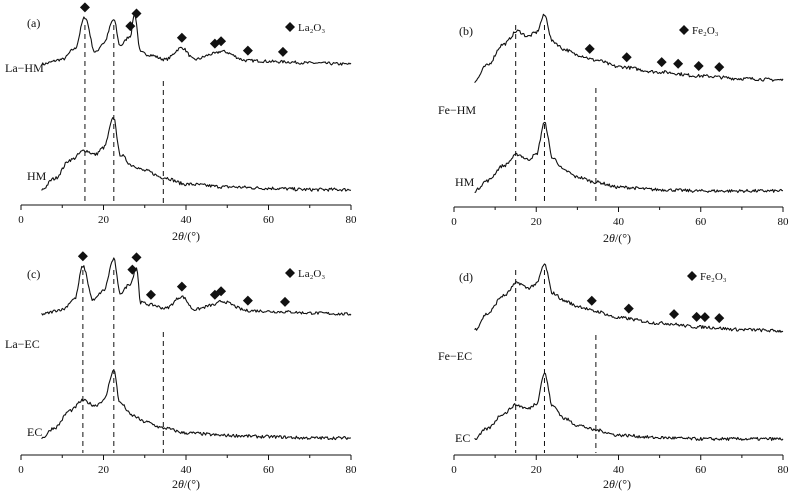 This screenshot has height=496, width=797. Describe the element at coordinates (196, 286) in the screenshot. I see `pattern-line-la-ec` at that location.